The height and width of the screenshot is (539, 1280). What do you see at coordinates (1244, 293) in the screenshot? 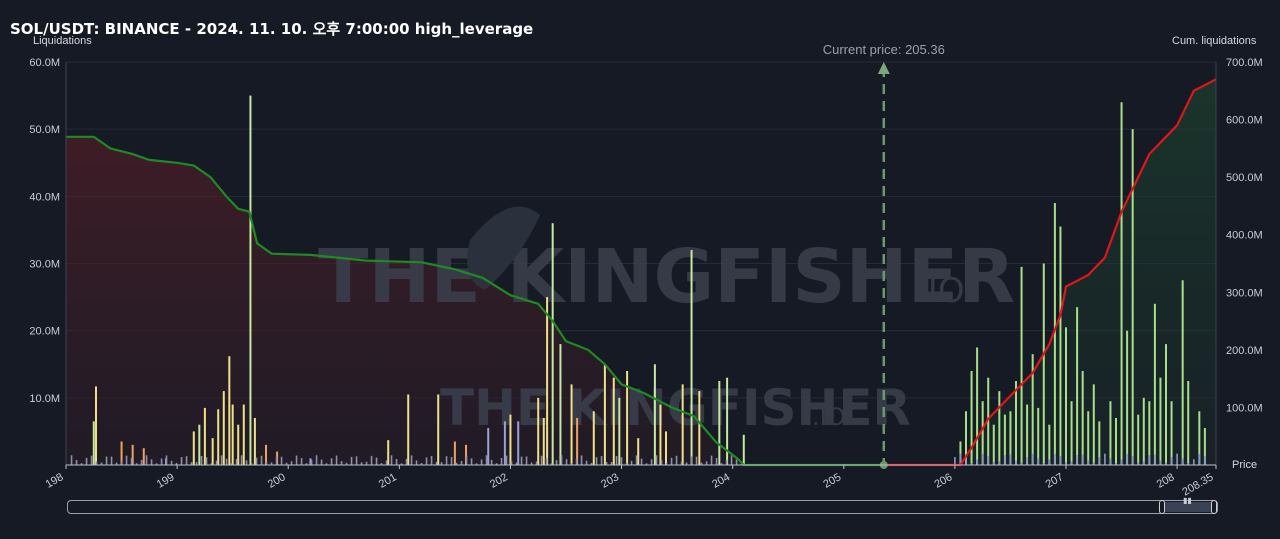
I see `y-tick-right: 300.0M` at bounding box center [1244, 293].